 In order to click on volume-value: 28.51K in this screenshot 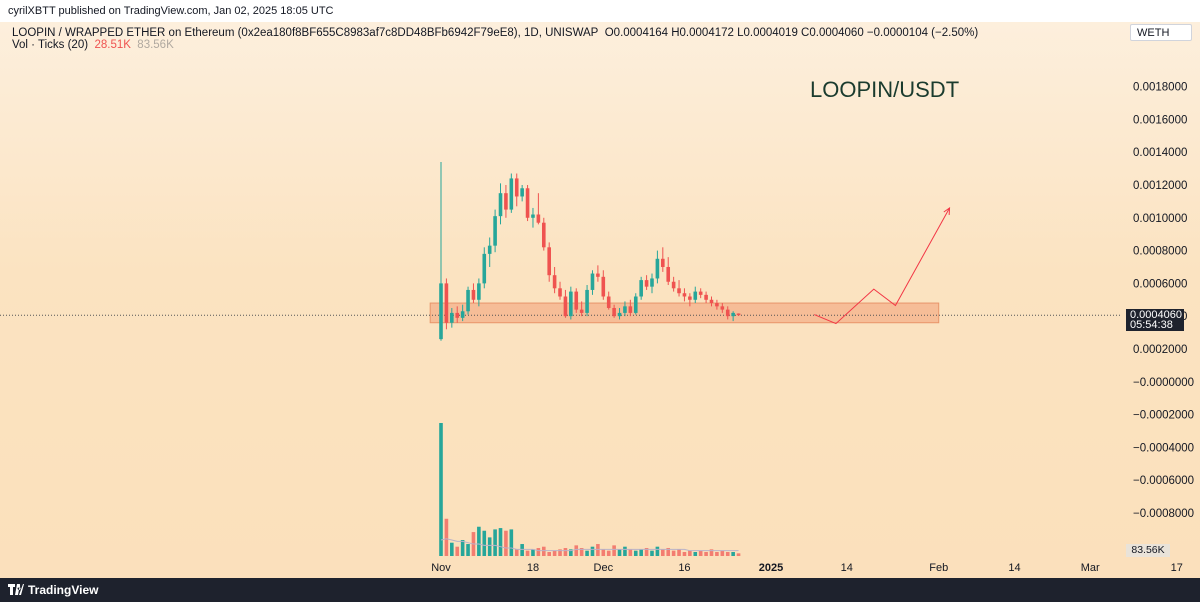, I will do `click(112, 45)`.